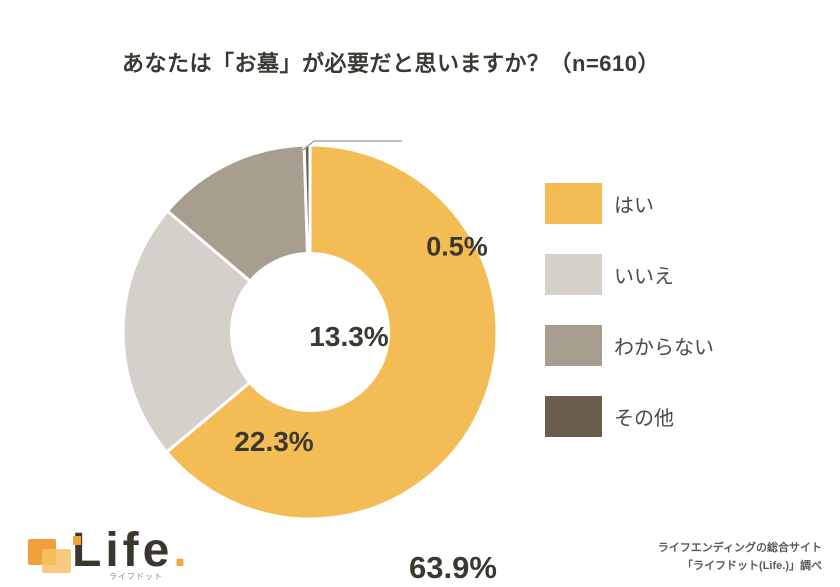 The width and height of the screenshot is (840, 587). What do you see at coordinates (739, 548) in the screenshot?
I see `credit-line-1: ライフエンディングの総合サイト` at bounding box center [739, 548].